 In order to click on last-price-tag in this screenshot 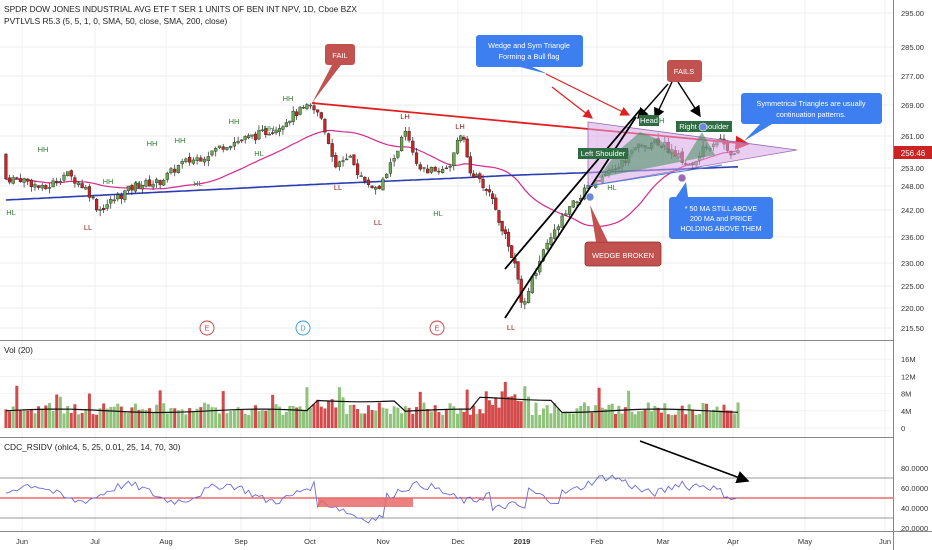, I will do `click(913, 152)`.